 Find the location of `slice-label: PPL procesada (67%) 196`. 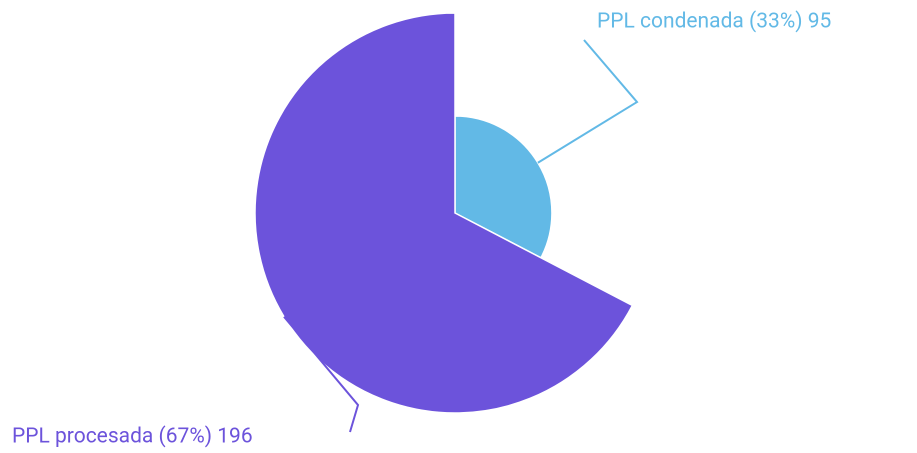

slice-label: PPL procesada (67%) 196 is located at coordinates (132, 437).